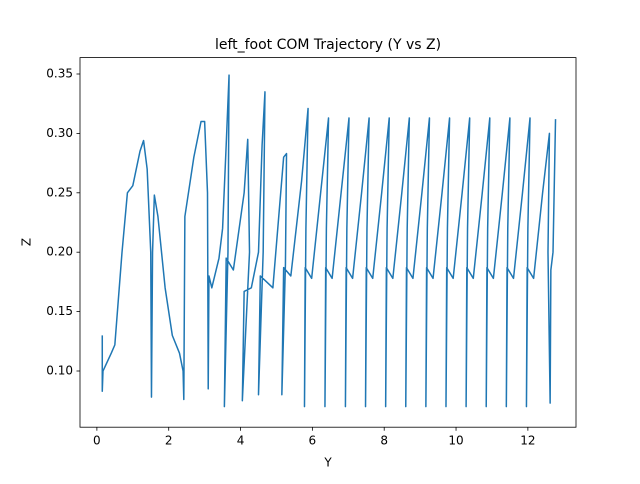  I want to click on x-axis-label: Y, so click(327, 463).